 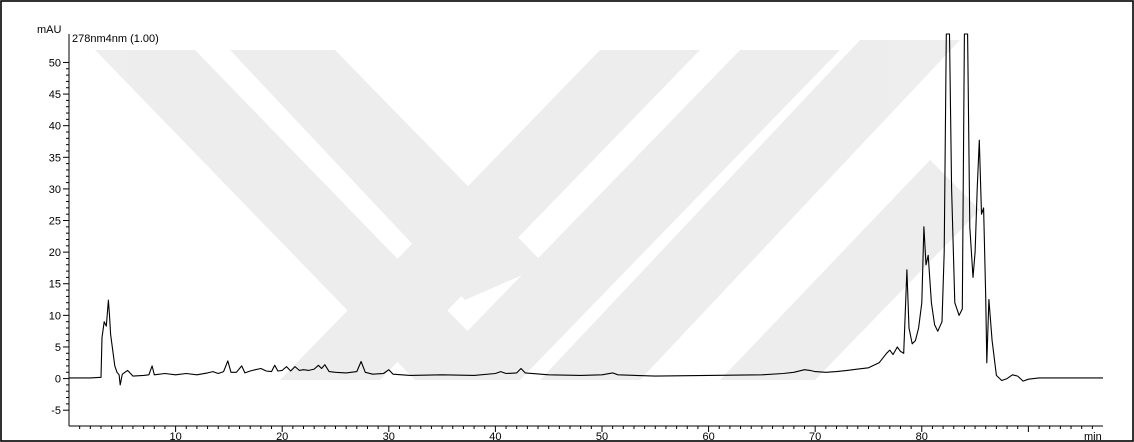 I want to click on x-tick-label: 10, so click(x=175, y=436).